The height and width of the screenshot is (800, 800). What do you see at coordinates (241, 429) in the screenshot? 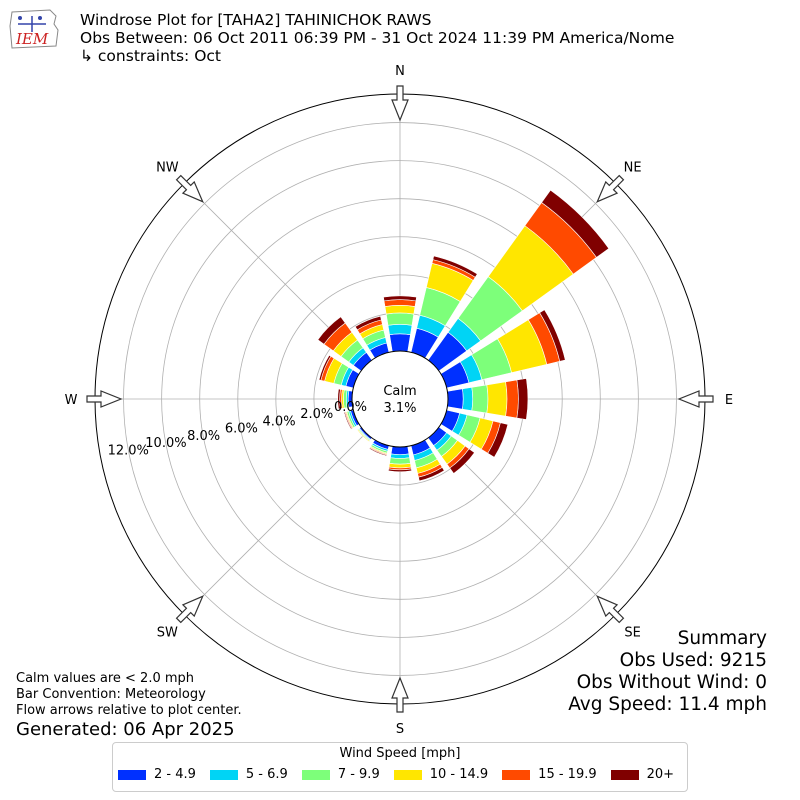
I see `radial-tick-label: 6.0%` at bounding box center [241, 429].